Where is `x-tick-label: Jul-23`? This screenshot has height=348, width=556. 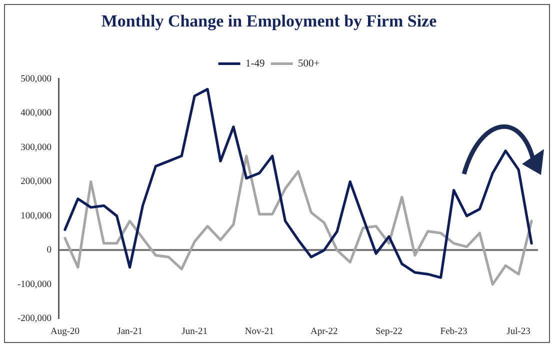
x-tick-label: Jul-23 is located at coordinates (518, 331).